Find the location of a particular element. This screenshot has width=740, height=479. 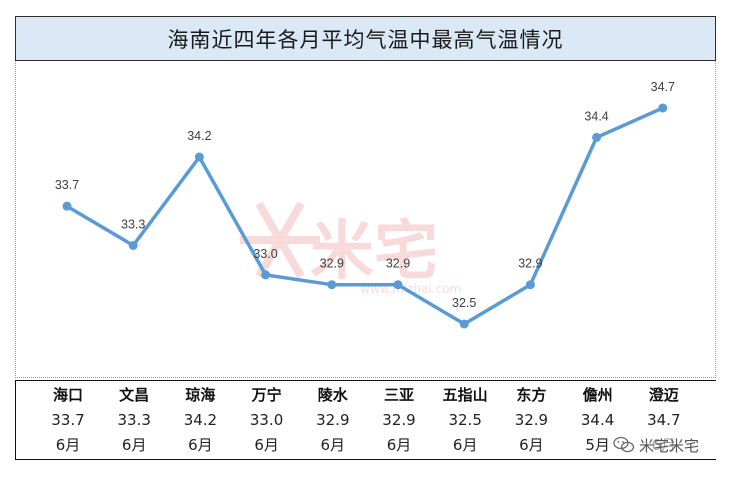

table-cell-value: 33.0 is located at coordinates (266, 420).